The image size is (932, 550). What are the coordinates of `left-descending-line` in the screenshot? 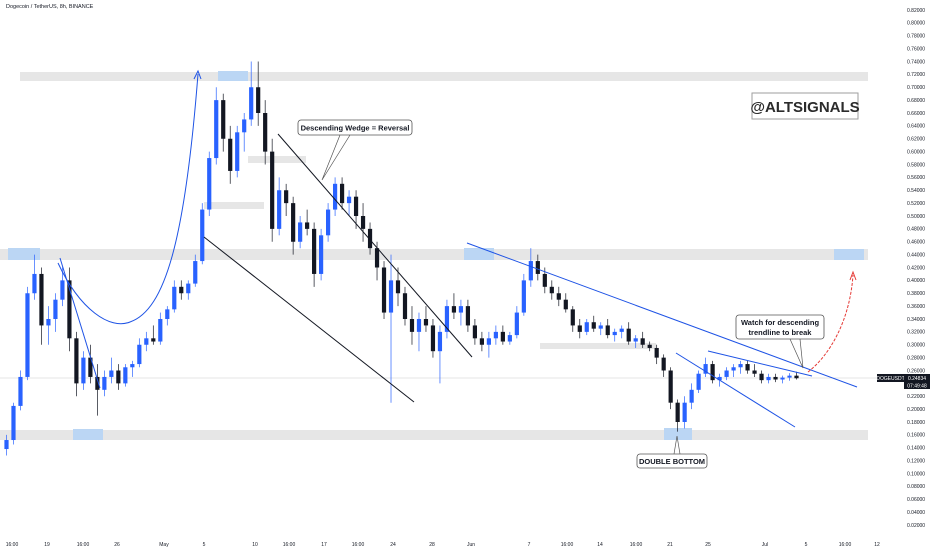 It's located at (80, 323).